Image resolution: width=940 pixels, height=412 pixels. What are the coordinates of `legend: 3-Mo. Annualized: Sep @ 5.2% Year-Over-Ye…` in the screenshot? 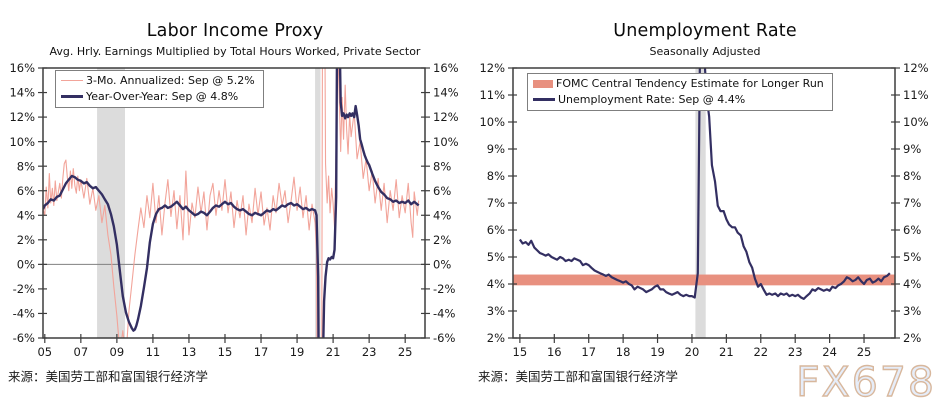 It's located at (159, 89).